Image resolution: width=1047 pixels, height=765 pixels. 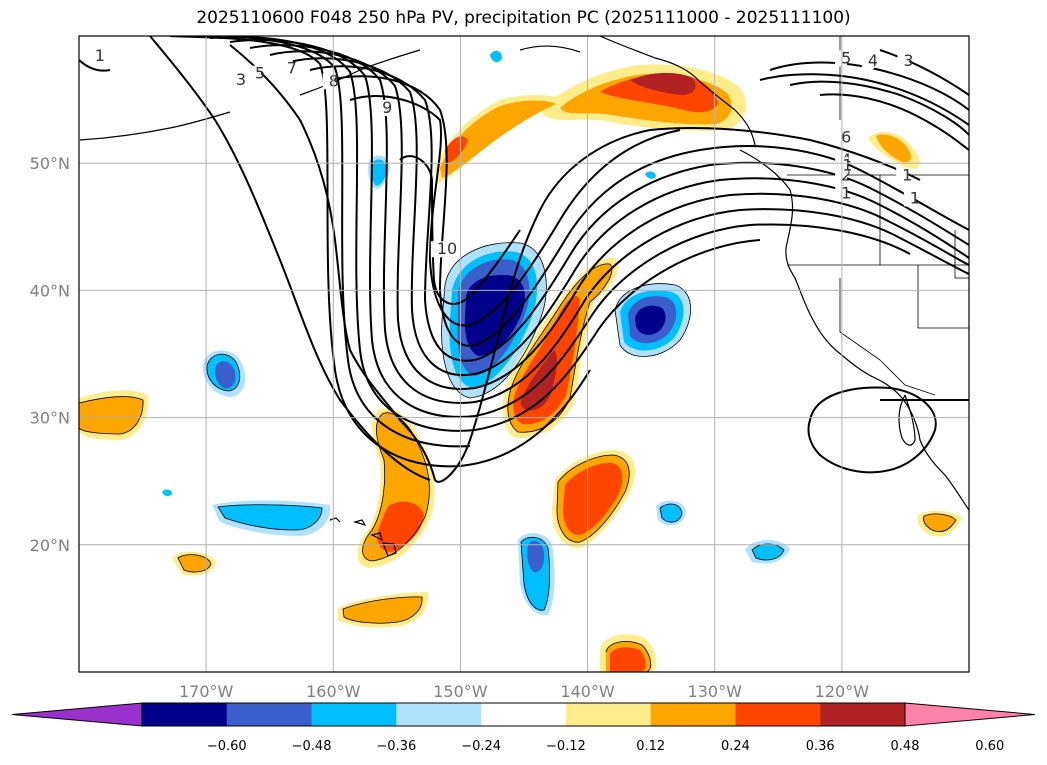 What do you see at coordinates (842, 691) in the screenshot?
I see `lon-label: 120°W` at bounding box center [842, 691].